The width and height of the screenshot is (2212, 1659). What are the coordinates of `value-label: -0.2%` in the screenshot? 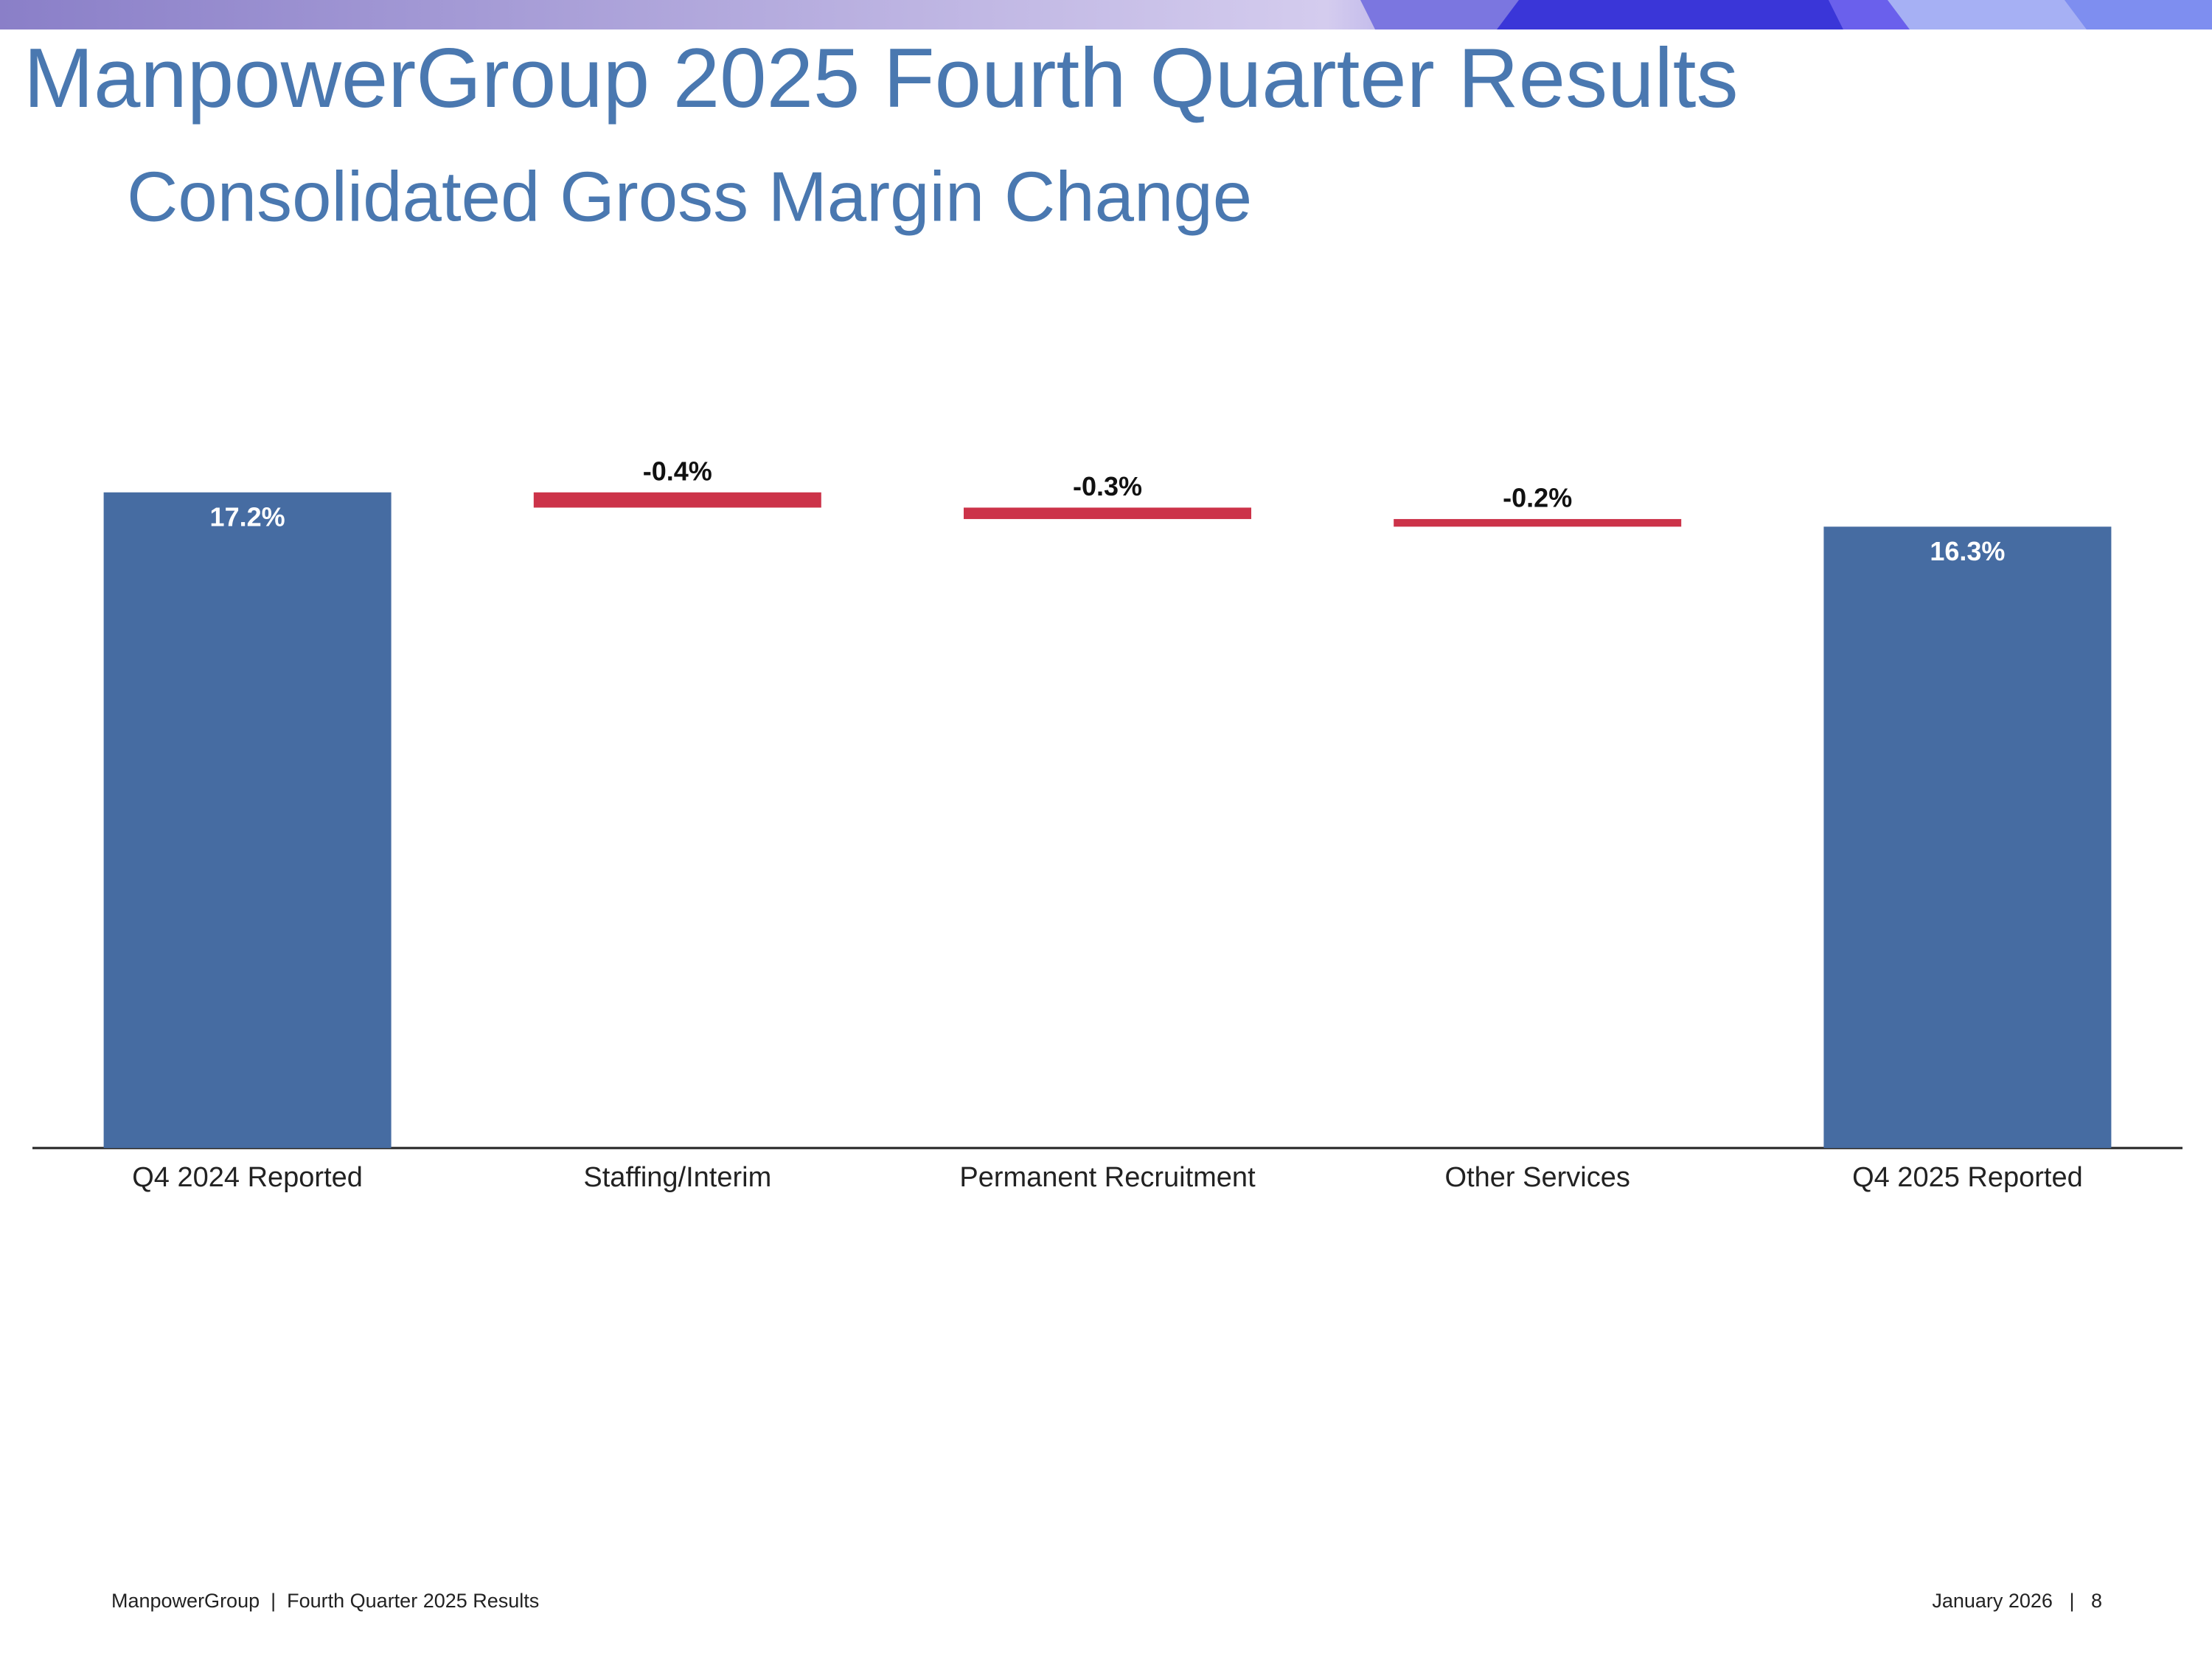 It's located at (1537, 497).